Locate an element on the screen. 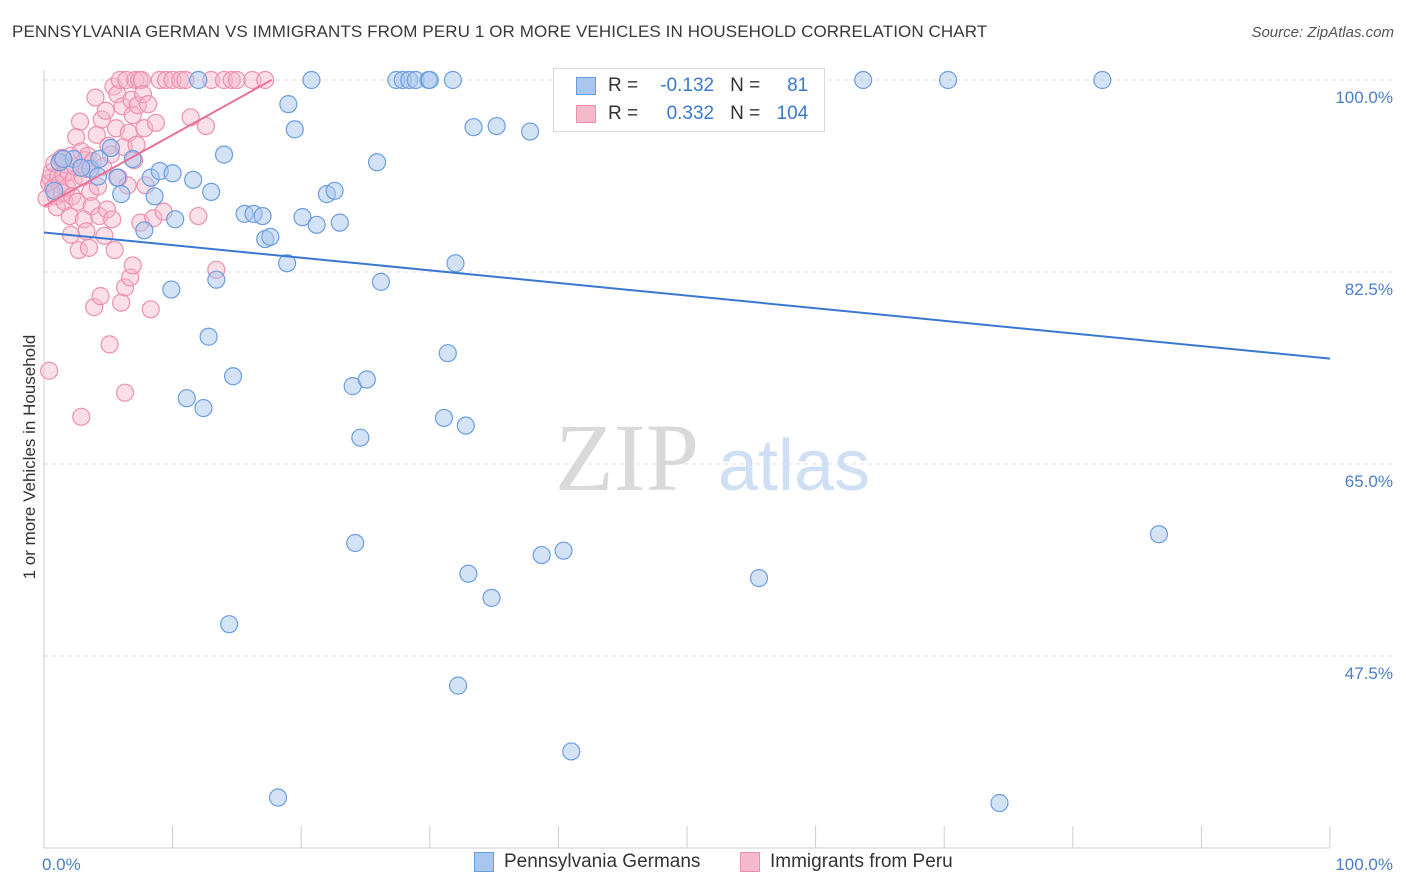 The height and width of the screenshot is (892, 1406). x-tick-label-min: 0.0% is located at coordinates (61, 864).